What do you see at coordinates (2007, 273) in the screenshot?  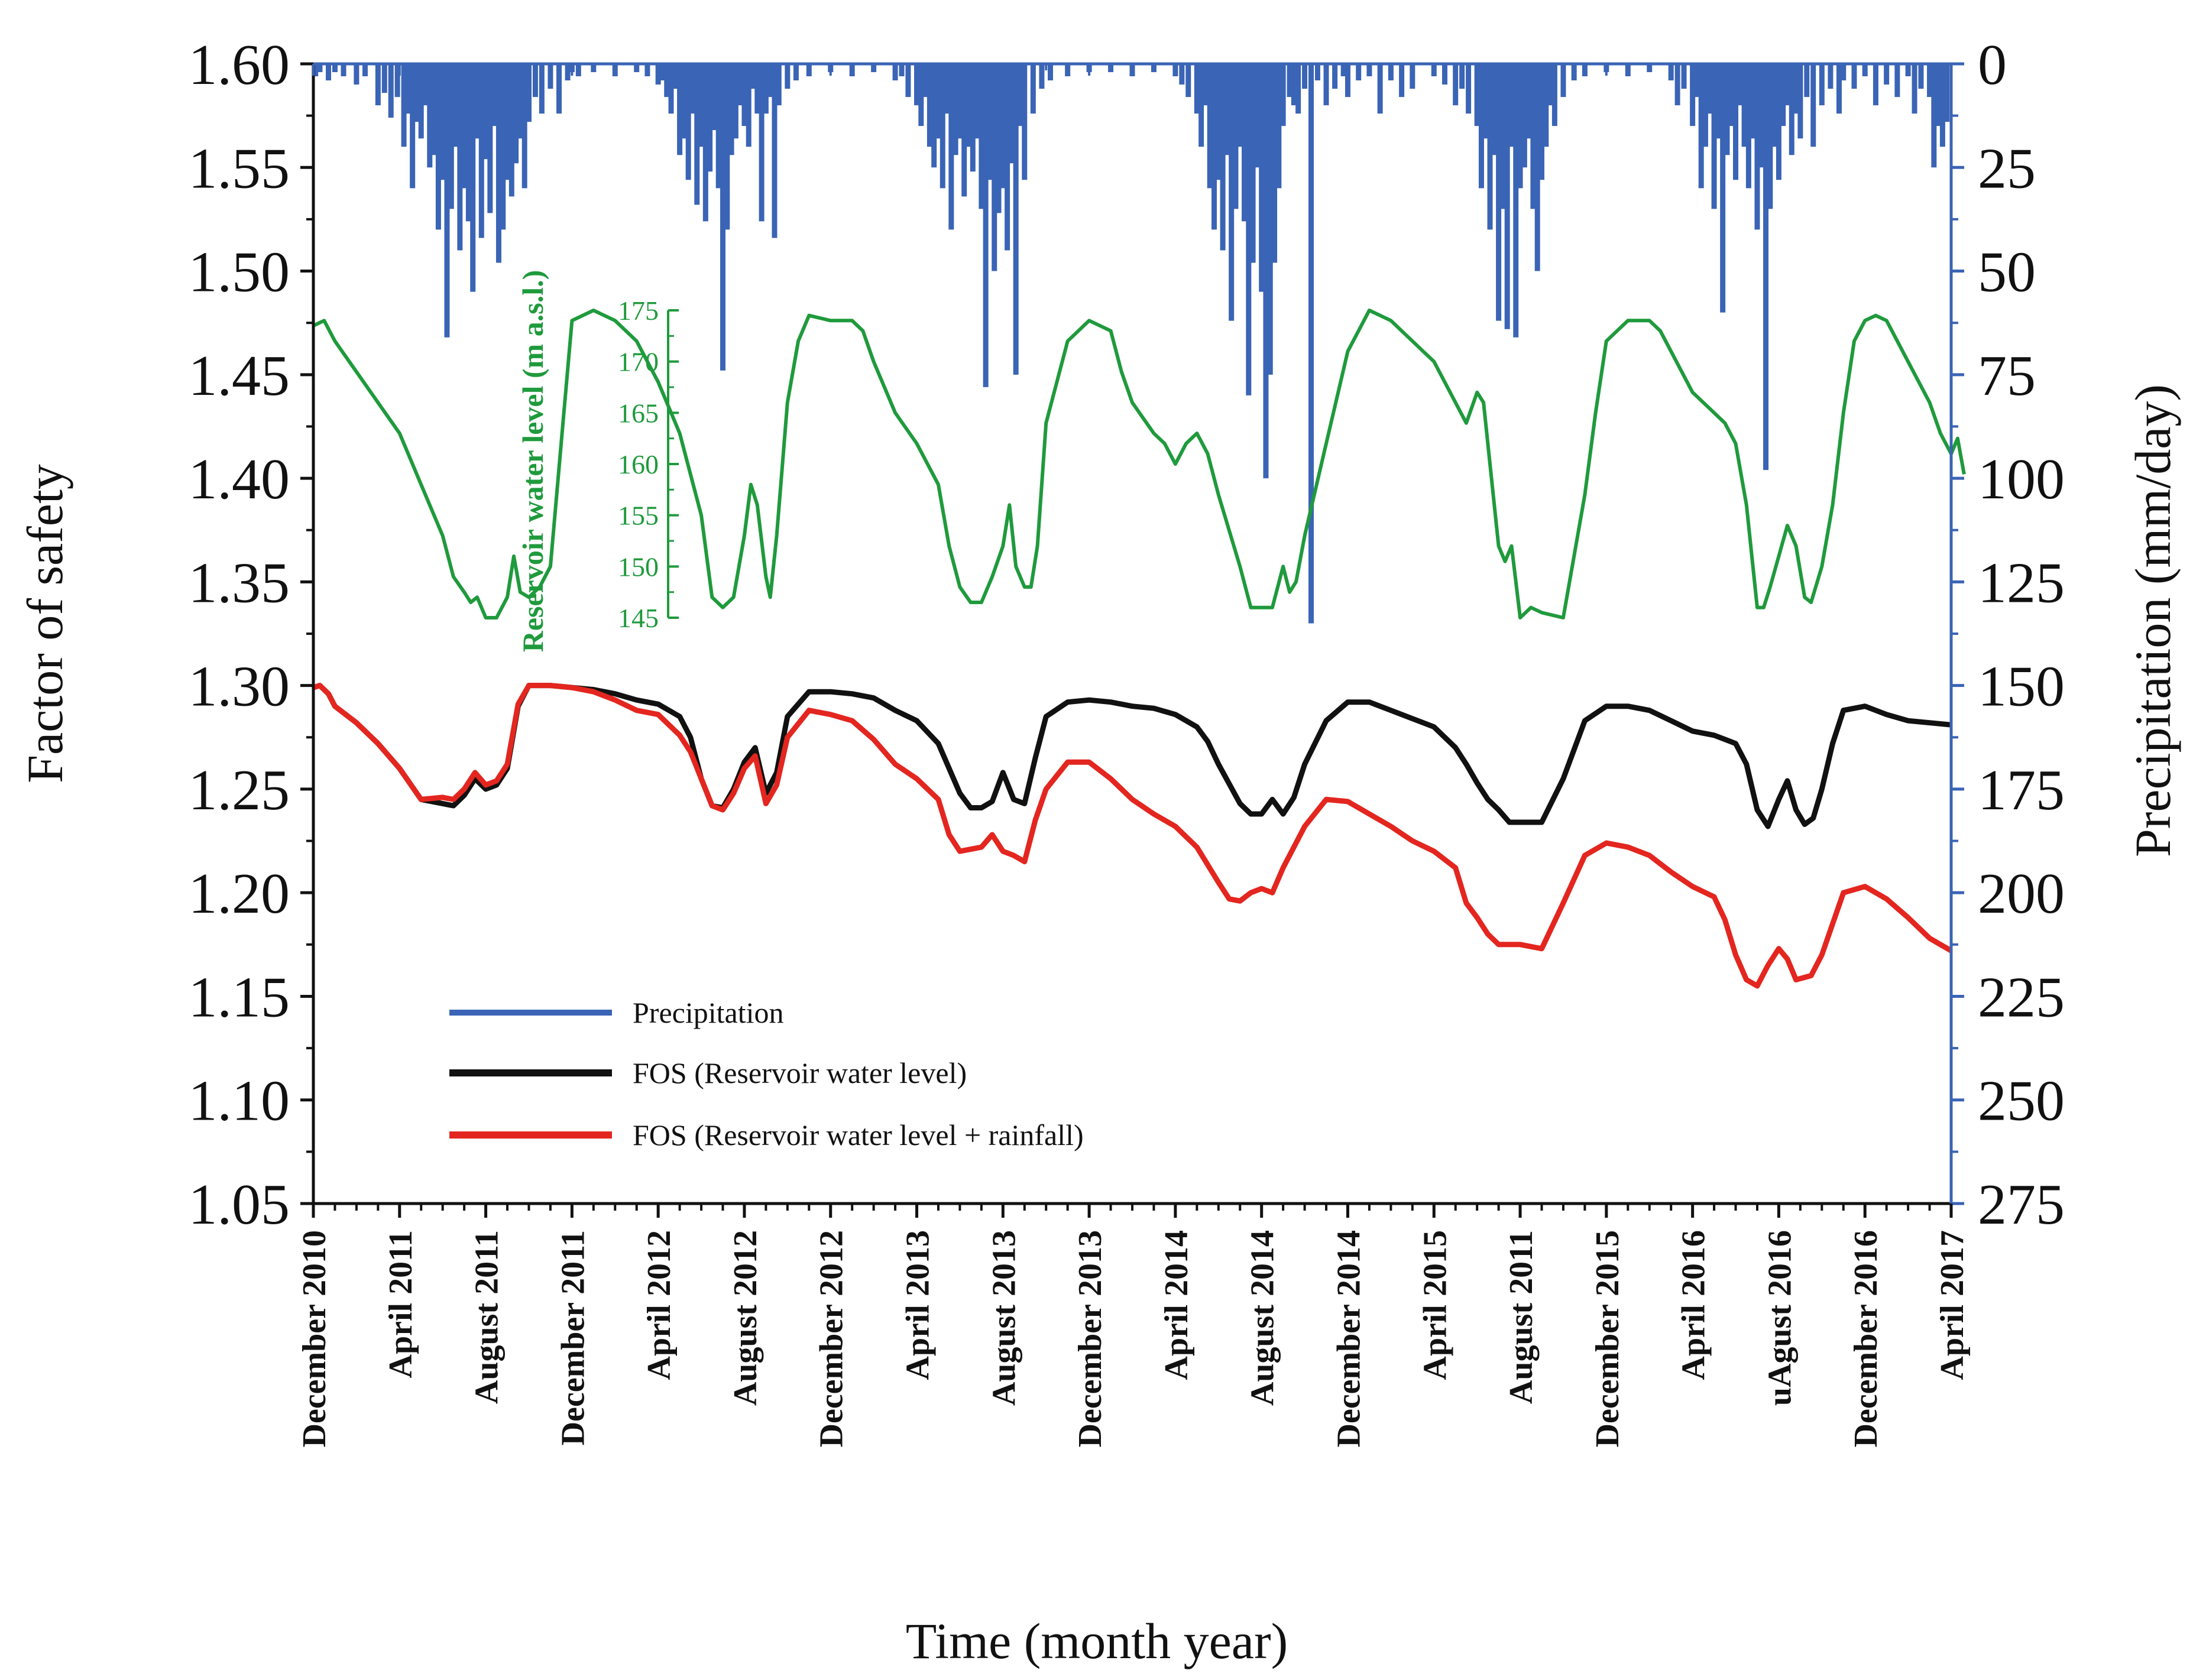 I see `right-tick-label: 50` at bounding box center [2007, 273].